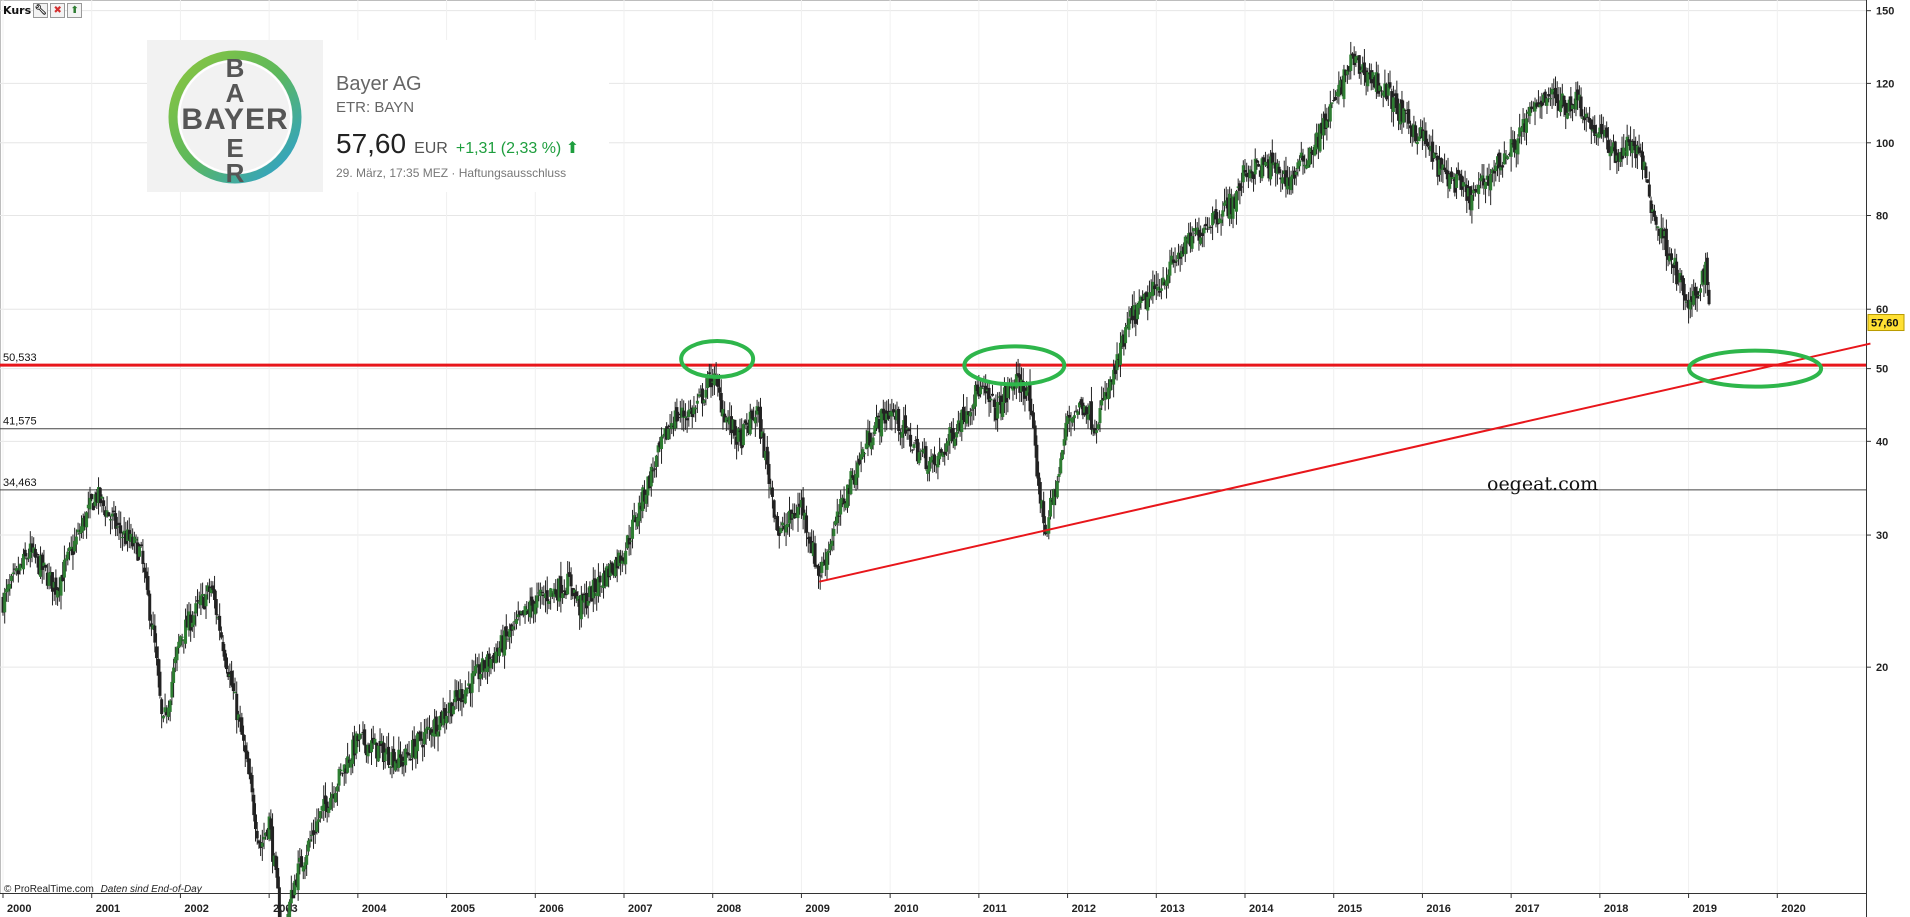 The image size is (1910, 917). I want to click on up-icon: ⬆, so click(75, 10).